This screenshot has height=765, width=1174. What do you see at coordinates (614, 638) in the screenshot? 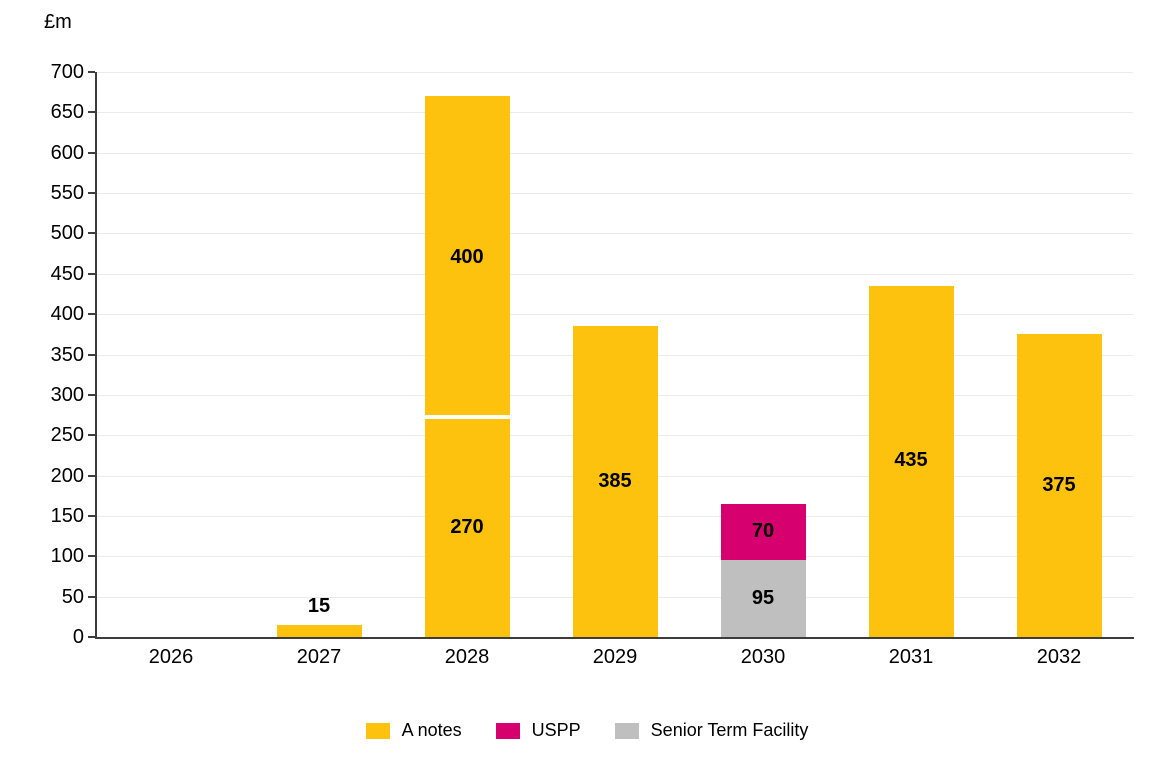
I see `x-axis-line` at bounding box center [614, 638].